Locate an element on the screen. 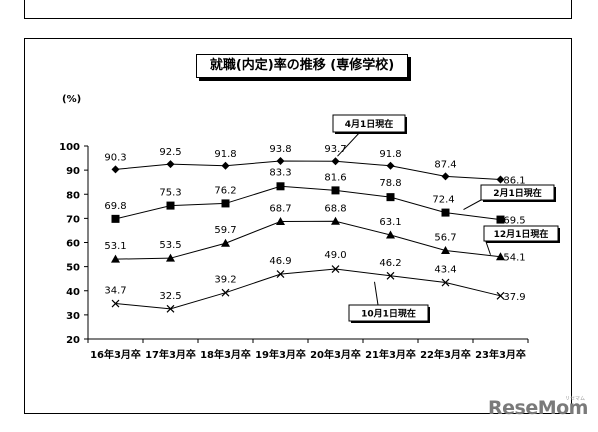 This screenshot has height=432, width=598. series-name-label: 2月1日現在 is located at coordinates (517, 193).